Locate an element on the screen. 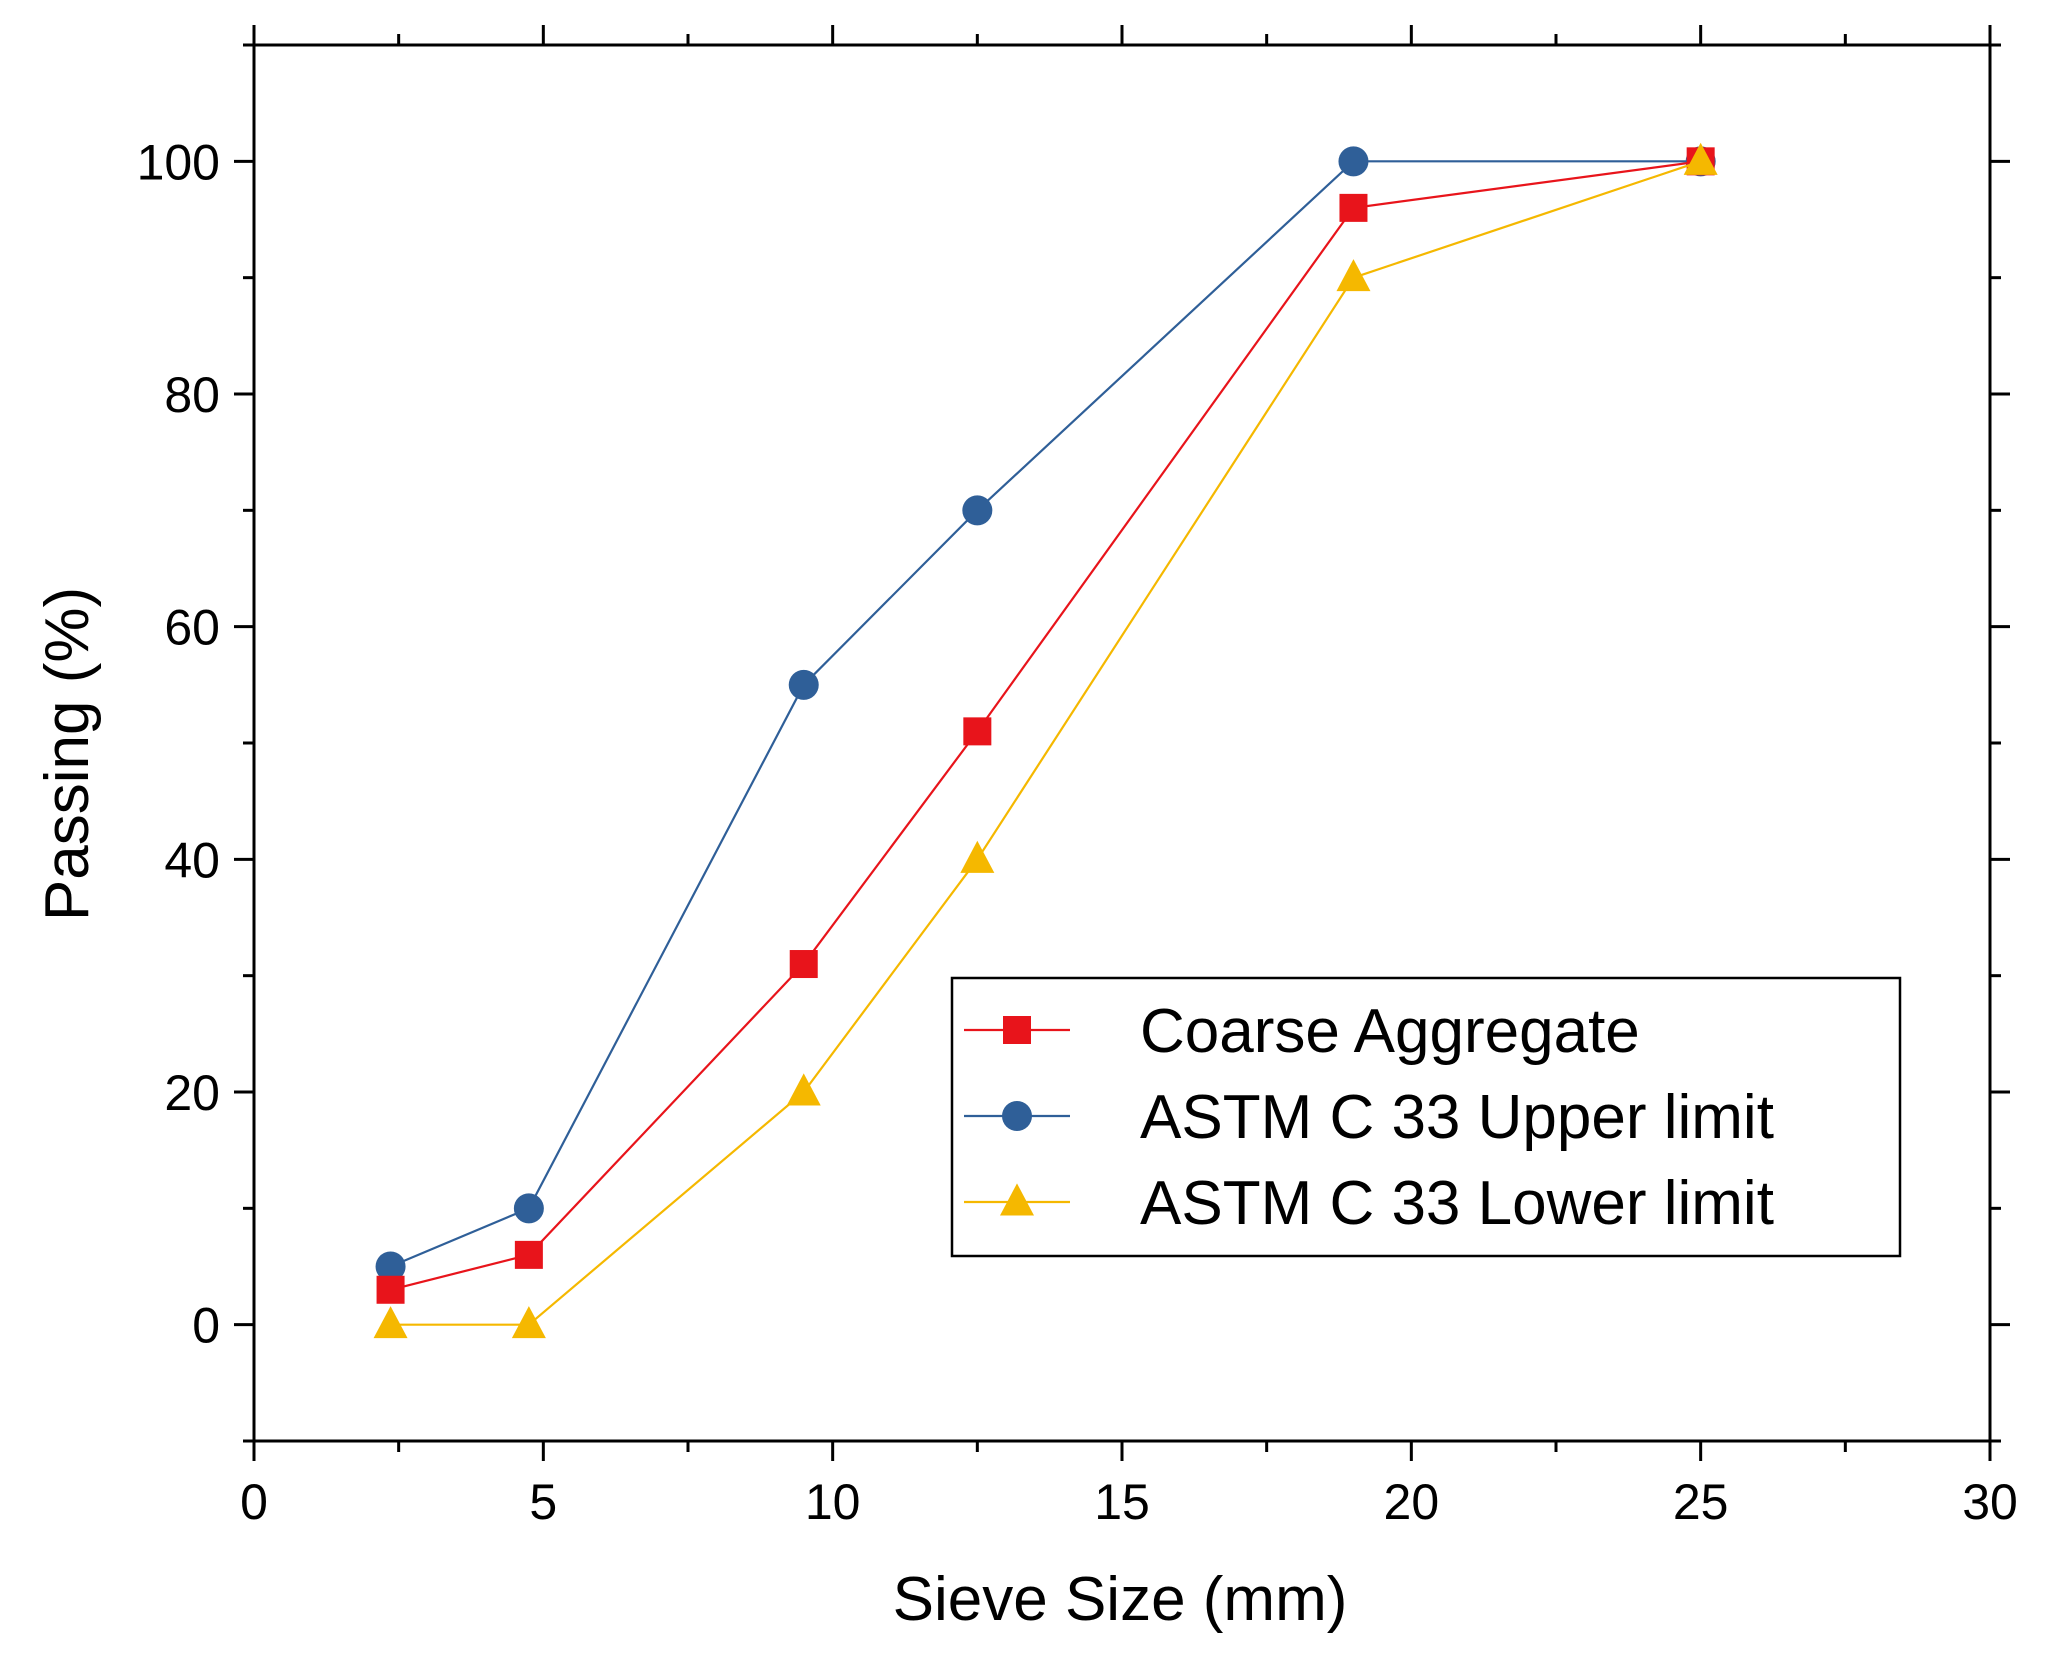 This screenshot has width=2046, height=1676. legend-item: ASTM C 33 Upper limit is located at coordinates (1369, 1117).